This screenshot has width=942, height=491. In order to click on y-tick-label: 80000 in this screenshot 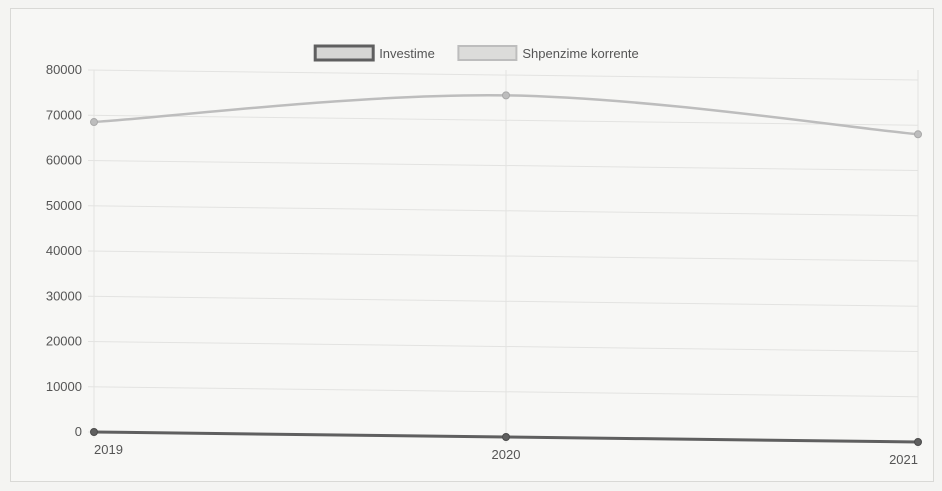, I will do `click(64, 69)`.